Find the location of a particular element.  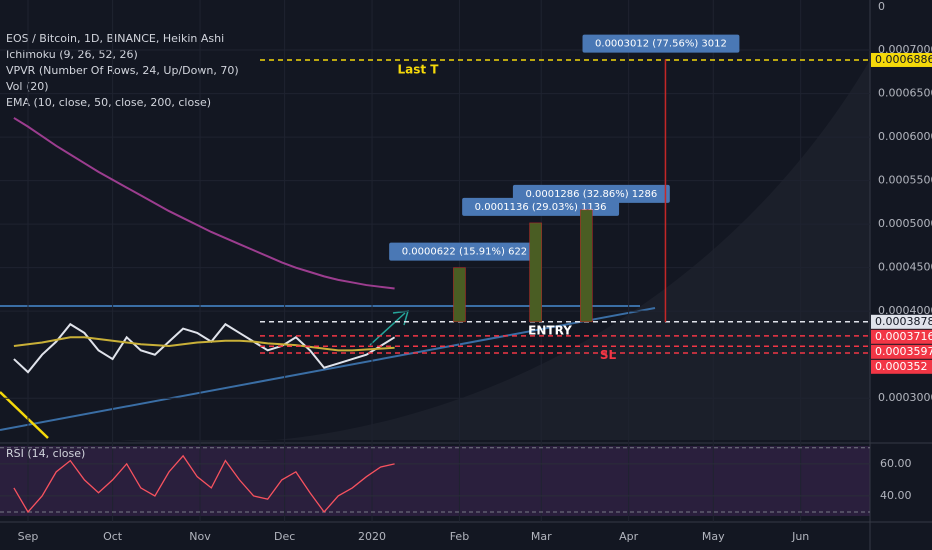

y-tick-label: 0.0007000 is located at coordinates (905, 49).